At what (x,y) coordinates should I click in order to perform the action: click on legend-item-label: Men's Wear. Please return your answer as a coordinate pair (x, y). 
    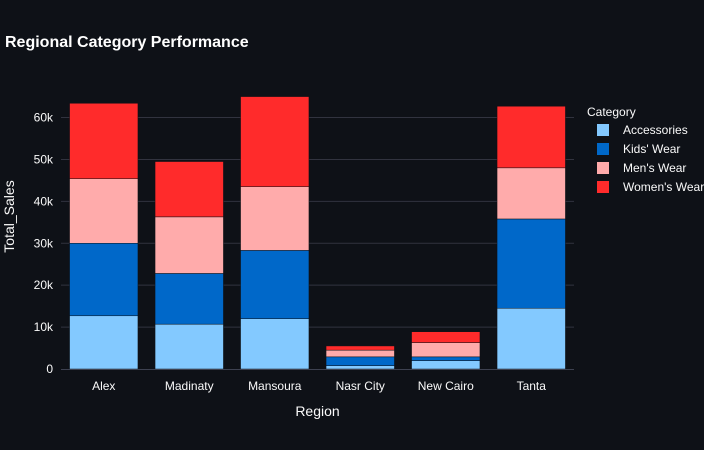
    Looking at the image, I should click on (654, 168).